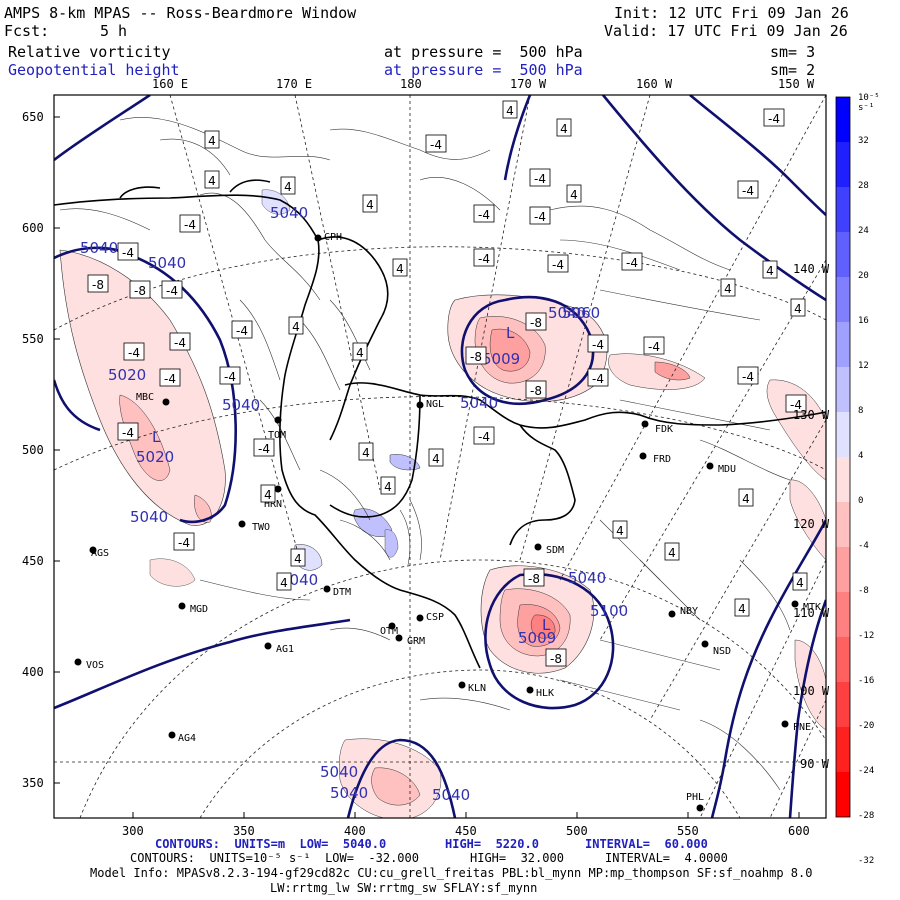 This screenshot has height=900, width=900. Describe the element at coordinates (863, 276) in the screenshot. I see `colorbar-tick-label: 20` at that location.